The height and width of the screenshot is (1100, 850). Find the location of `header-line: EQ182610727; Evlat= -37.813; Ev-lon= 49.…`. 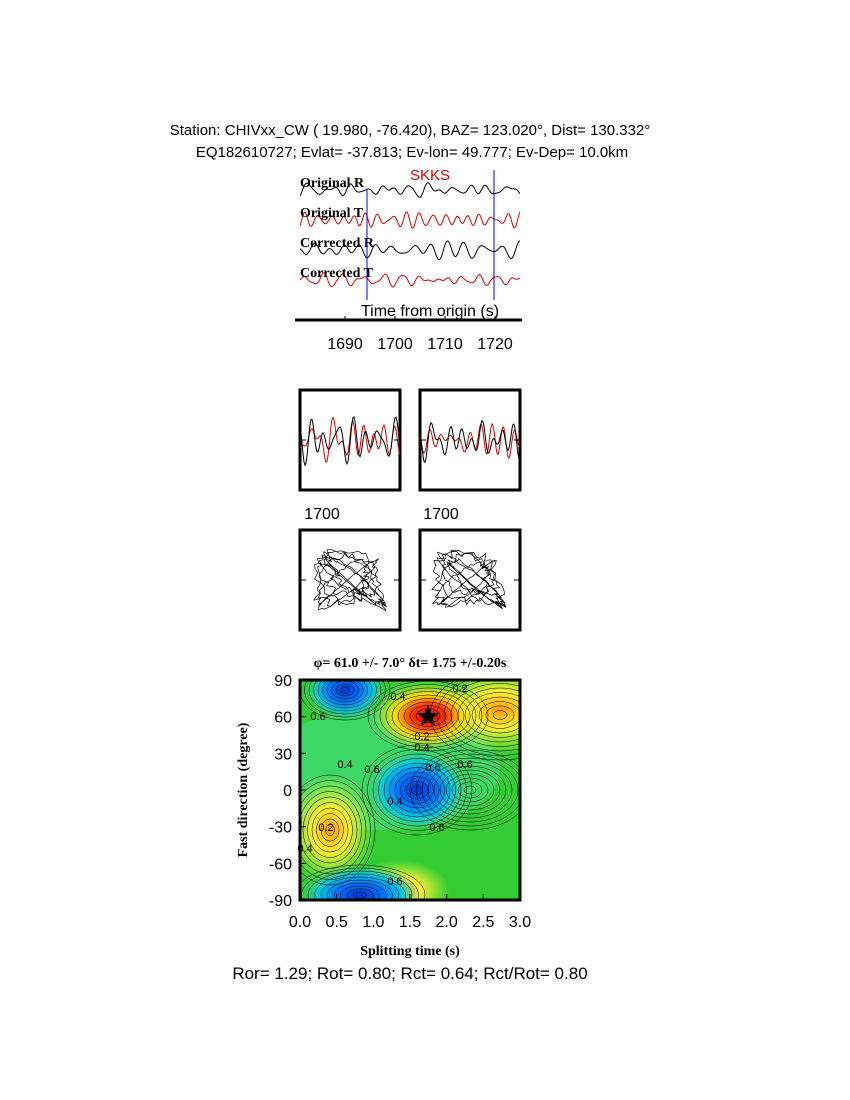

header-line: EQ182610727; Evlat= -37.813; Ev-lon= 49.… is located at coordinates (412, 152).